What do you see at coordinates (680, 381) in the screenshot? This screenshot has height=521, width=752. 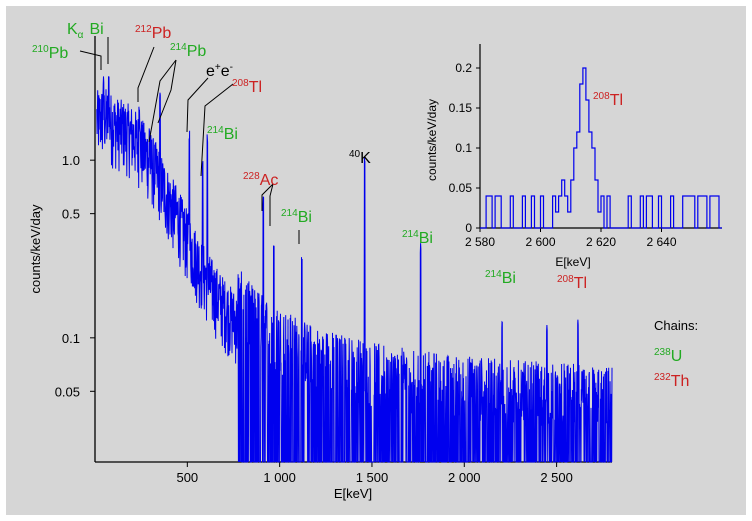 I see `legend-thorium-element: Th` at bounding box center [680, 381].